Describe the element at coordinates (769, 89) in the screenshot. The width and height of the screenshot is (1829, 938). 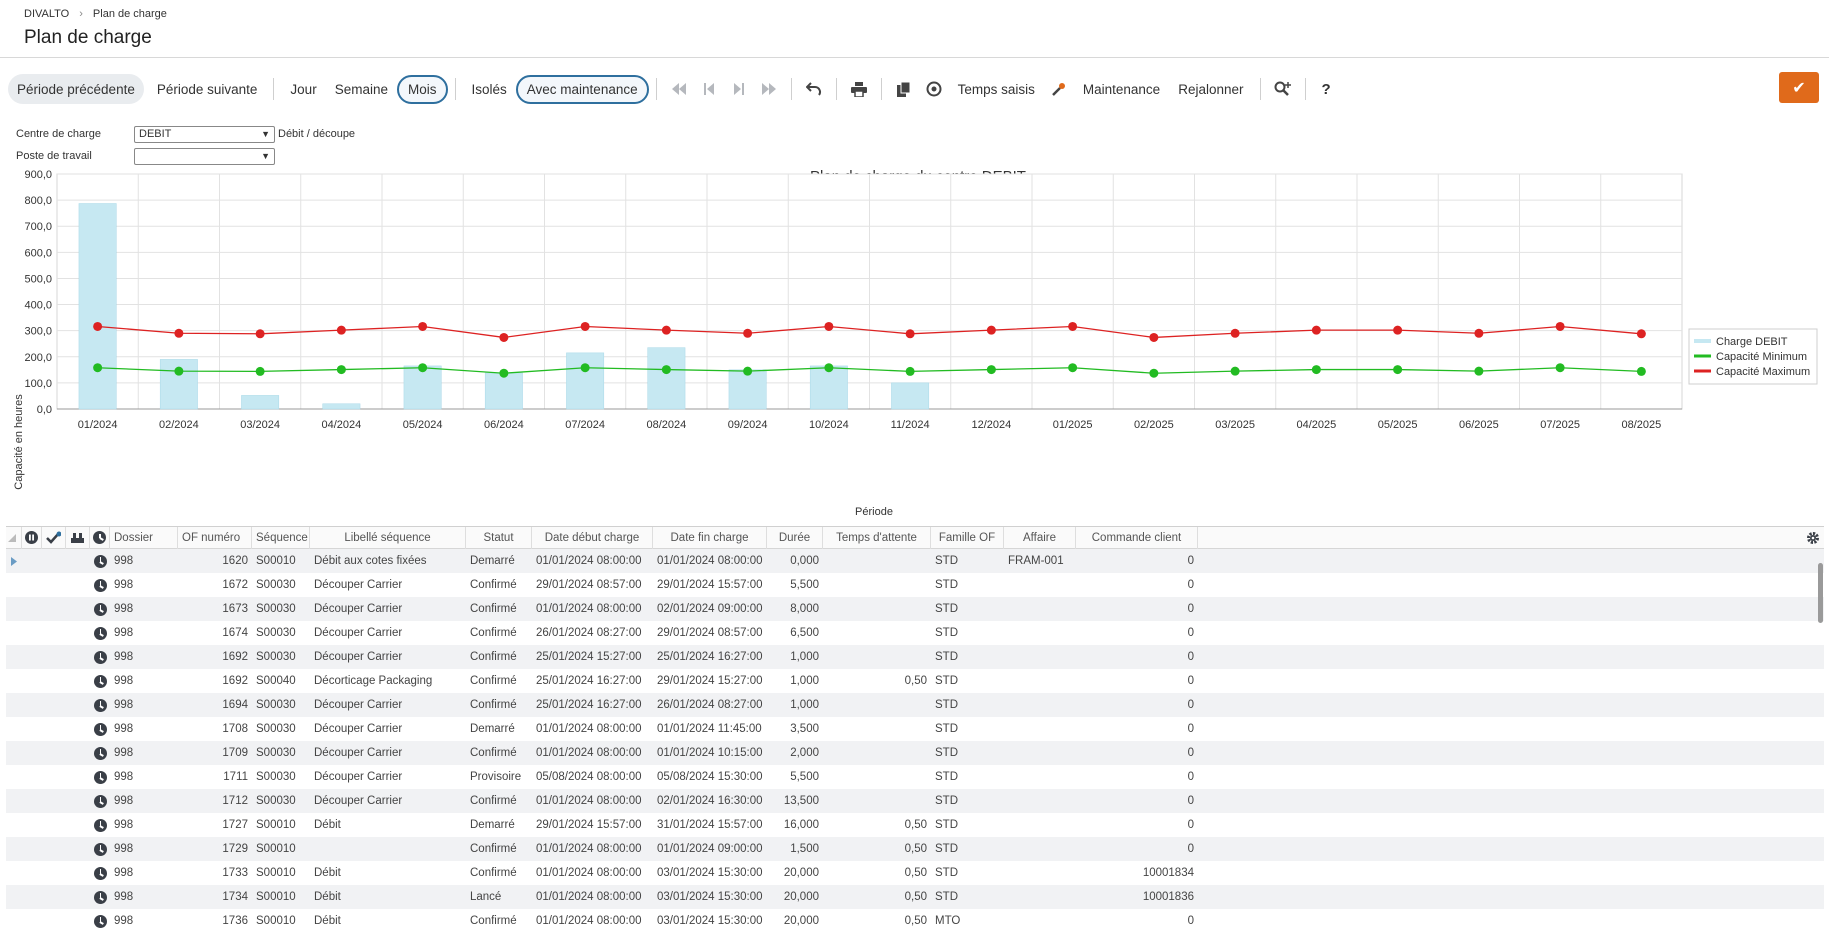
I see `last-page-icon` at that location.